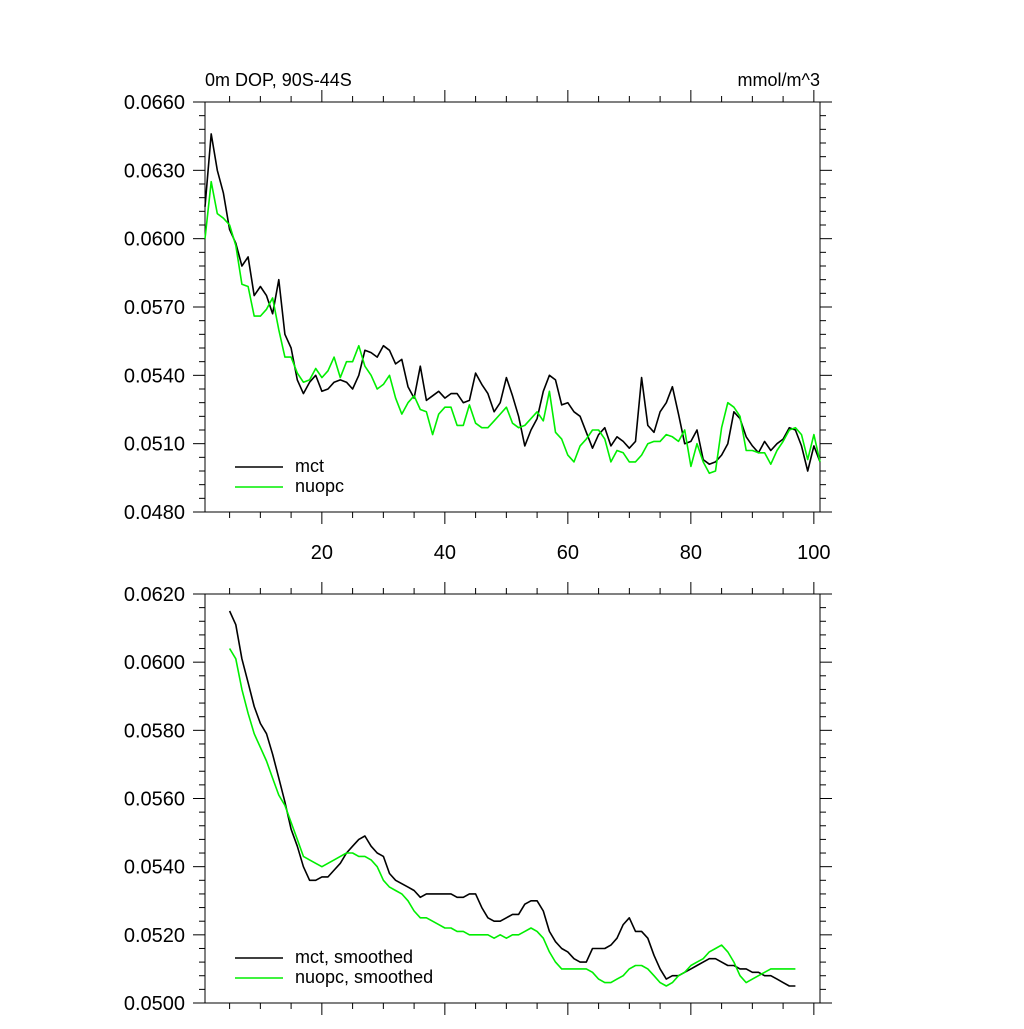 The width and height of the screenshot is (1024, 1029). Describe the element at coordinates (568, 553) in the screenshot. I see `x-tick-label: 60` at that location.